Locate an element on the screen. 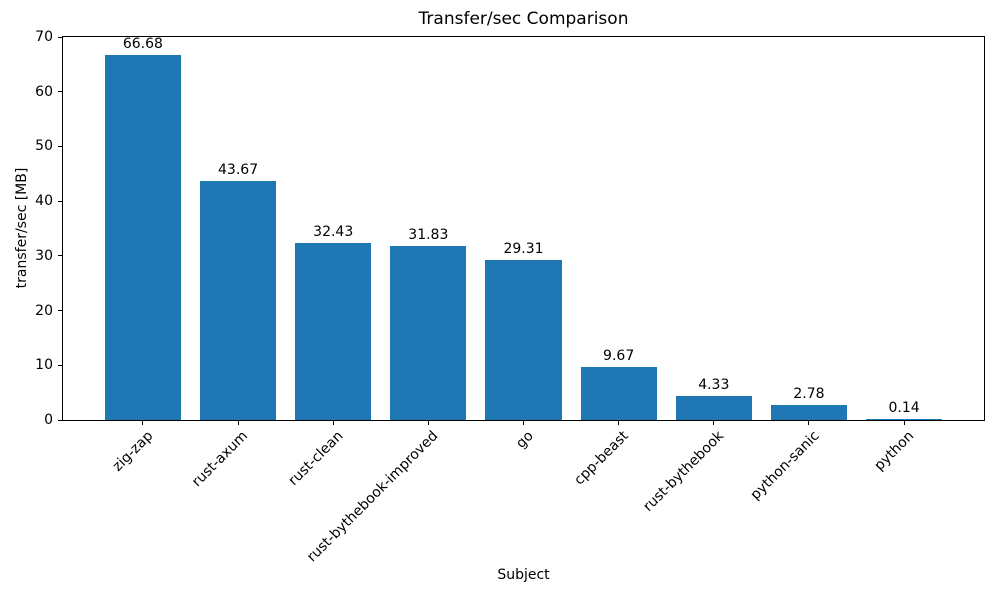 The image size is (1000, 600). x-tick-label: zig-zap is located at coordinates (133, 451).